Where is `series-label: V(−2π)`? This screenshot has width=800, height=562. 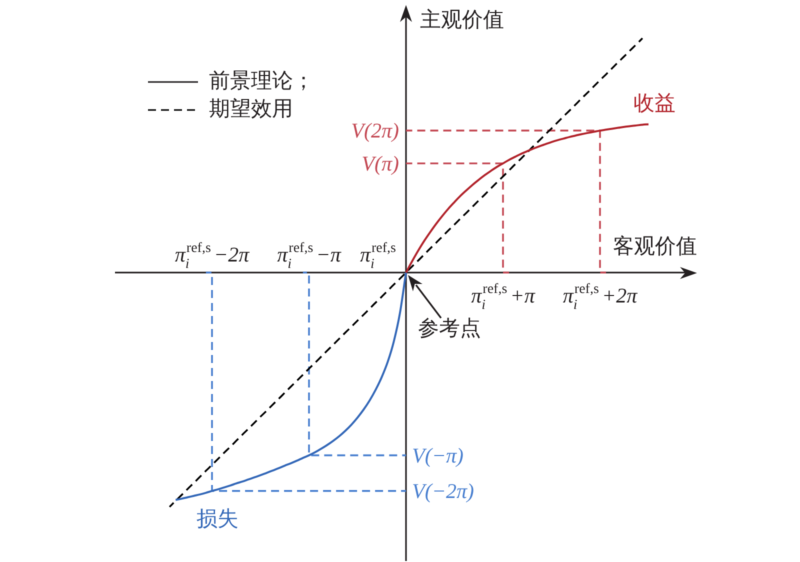
series-label: V(−2π) is located at coordinates (443, 490).